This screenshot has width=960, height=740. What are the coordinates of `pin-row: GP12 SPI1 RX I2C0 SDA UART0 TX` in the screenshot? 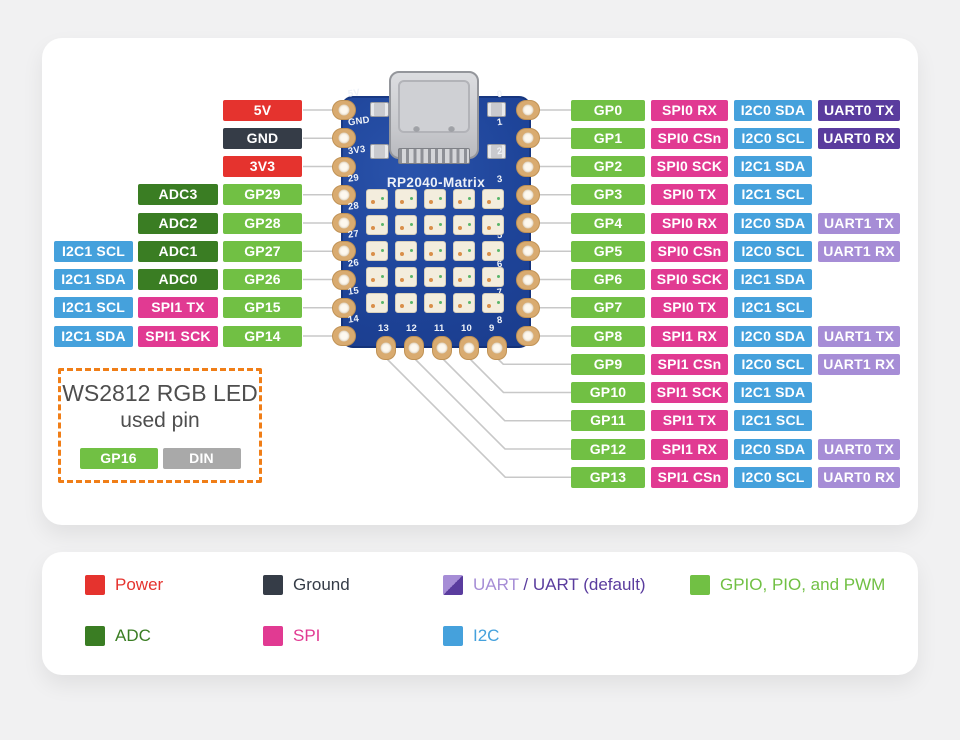 It's located at (735, 449).